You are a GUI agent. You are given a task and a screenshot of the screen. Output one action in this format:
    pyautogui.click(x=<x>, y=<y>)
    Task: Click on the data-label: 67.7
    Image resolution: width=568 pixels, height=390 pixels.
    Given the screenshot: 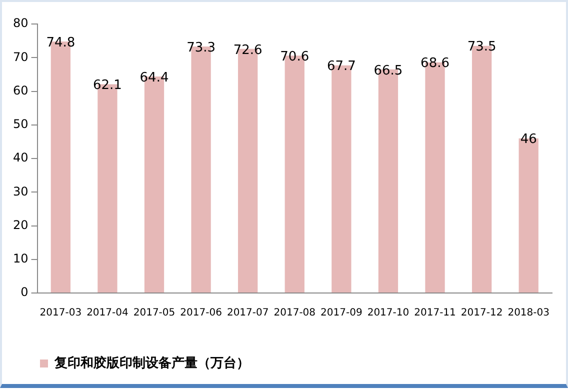 What is the action you would take?
    pyautogui.click(x=341, y=66)
    